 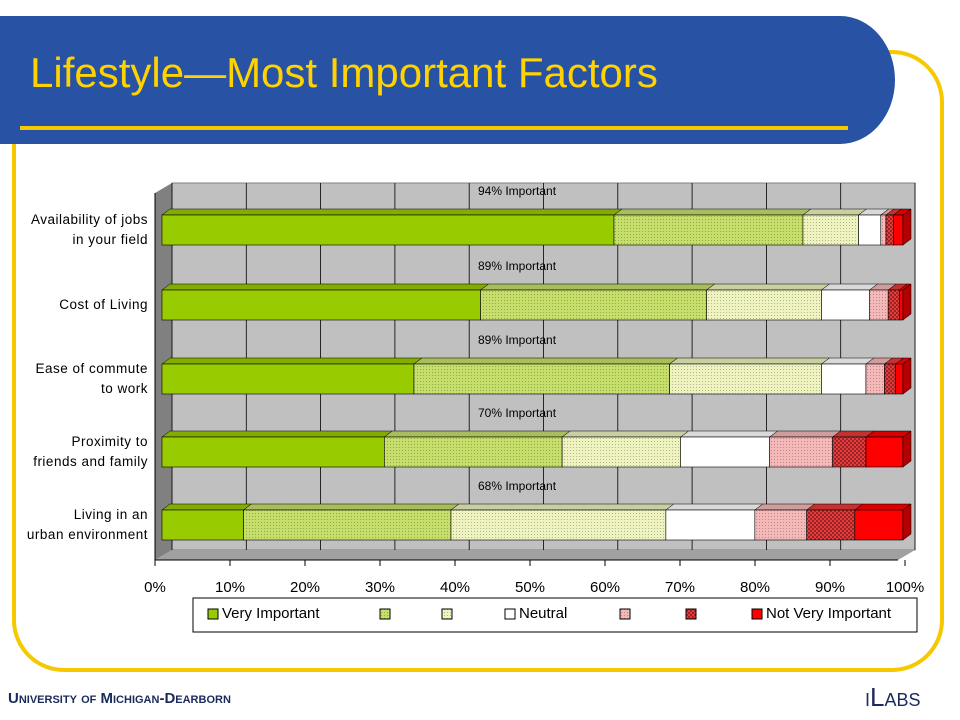 What do you see at coordinates (680, 587) in the screenshot?
I see `x-tick-label: 70%` at bounding box center [680, 587].